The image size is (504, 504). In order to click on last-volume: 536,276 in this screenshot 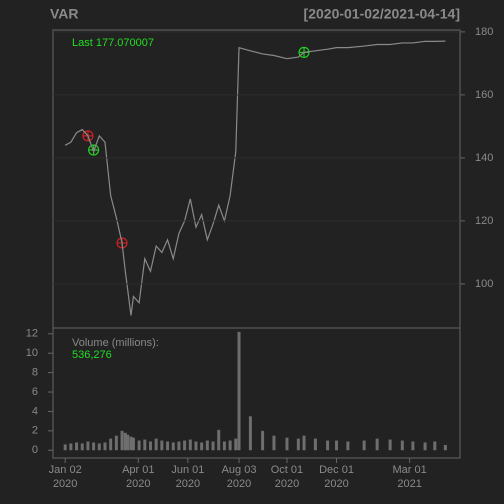, I will do `click(92, 355)`.